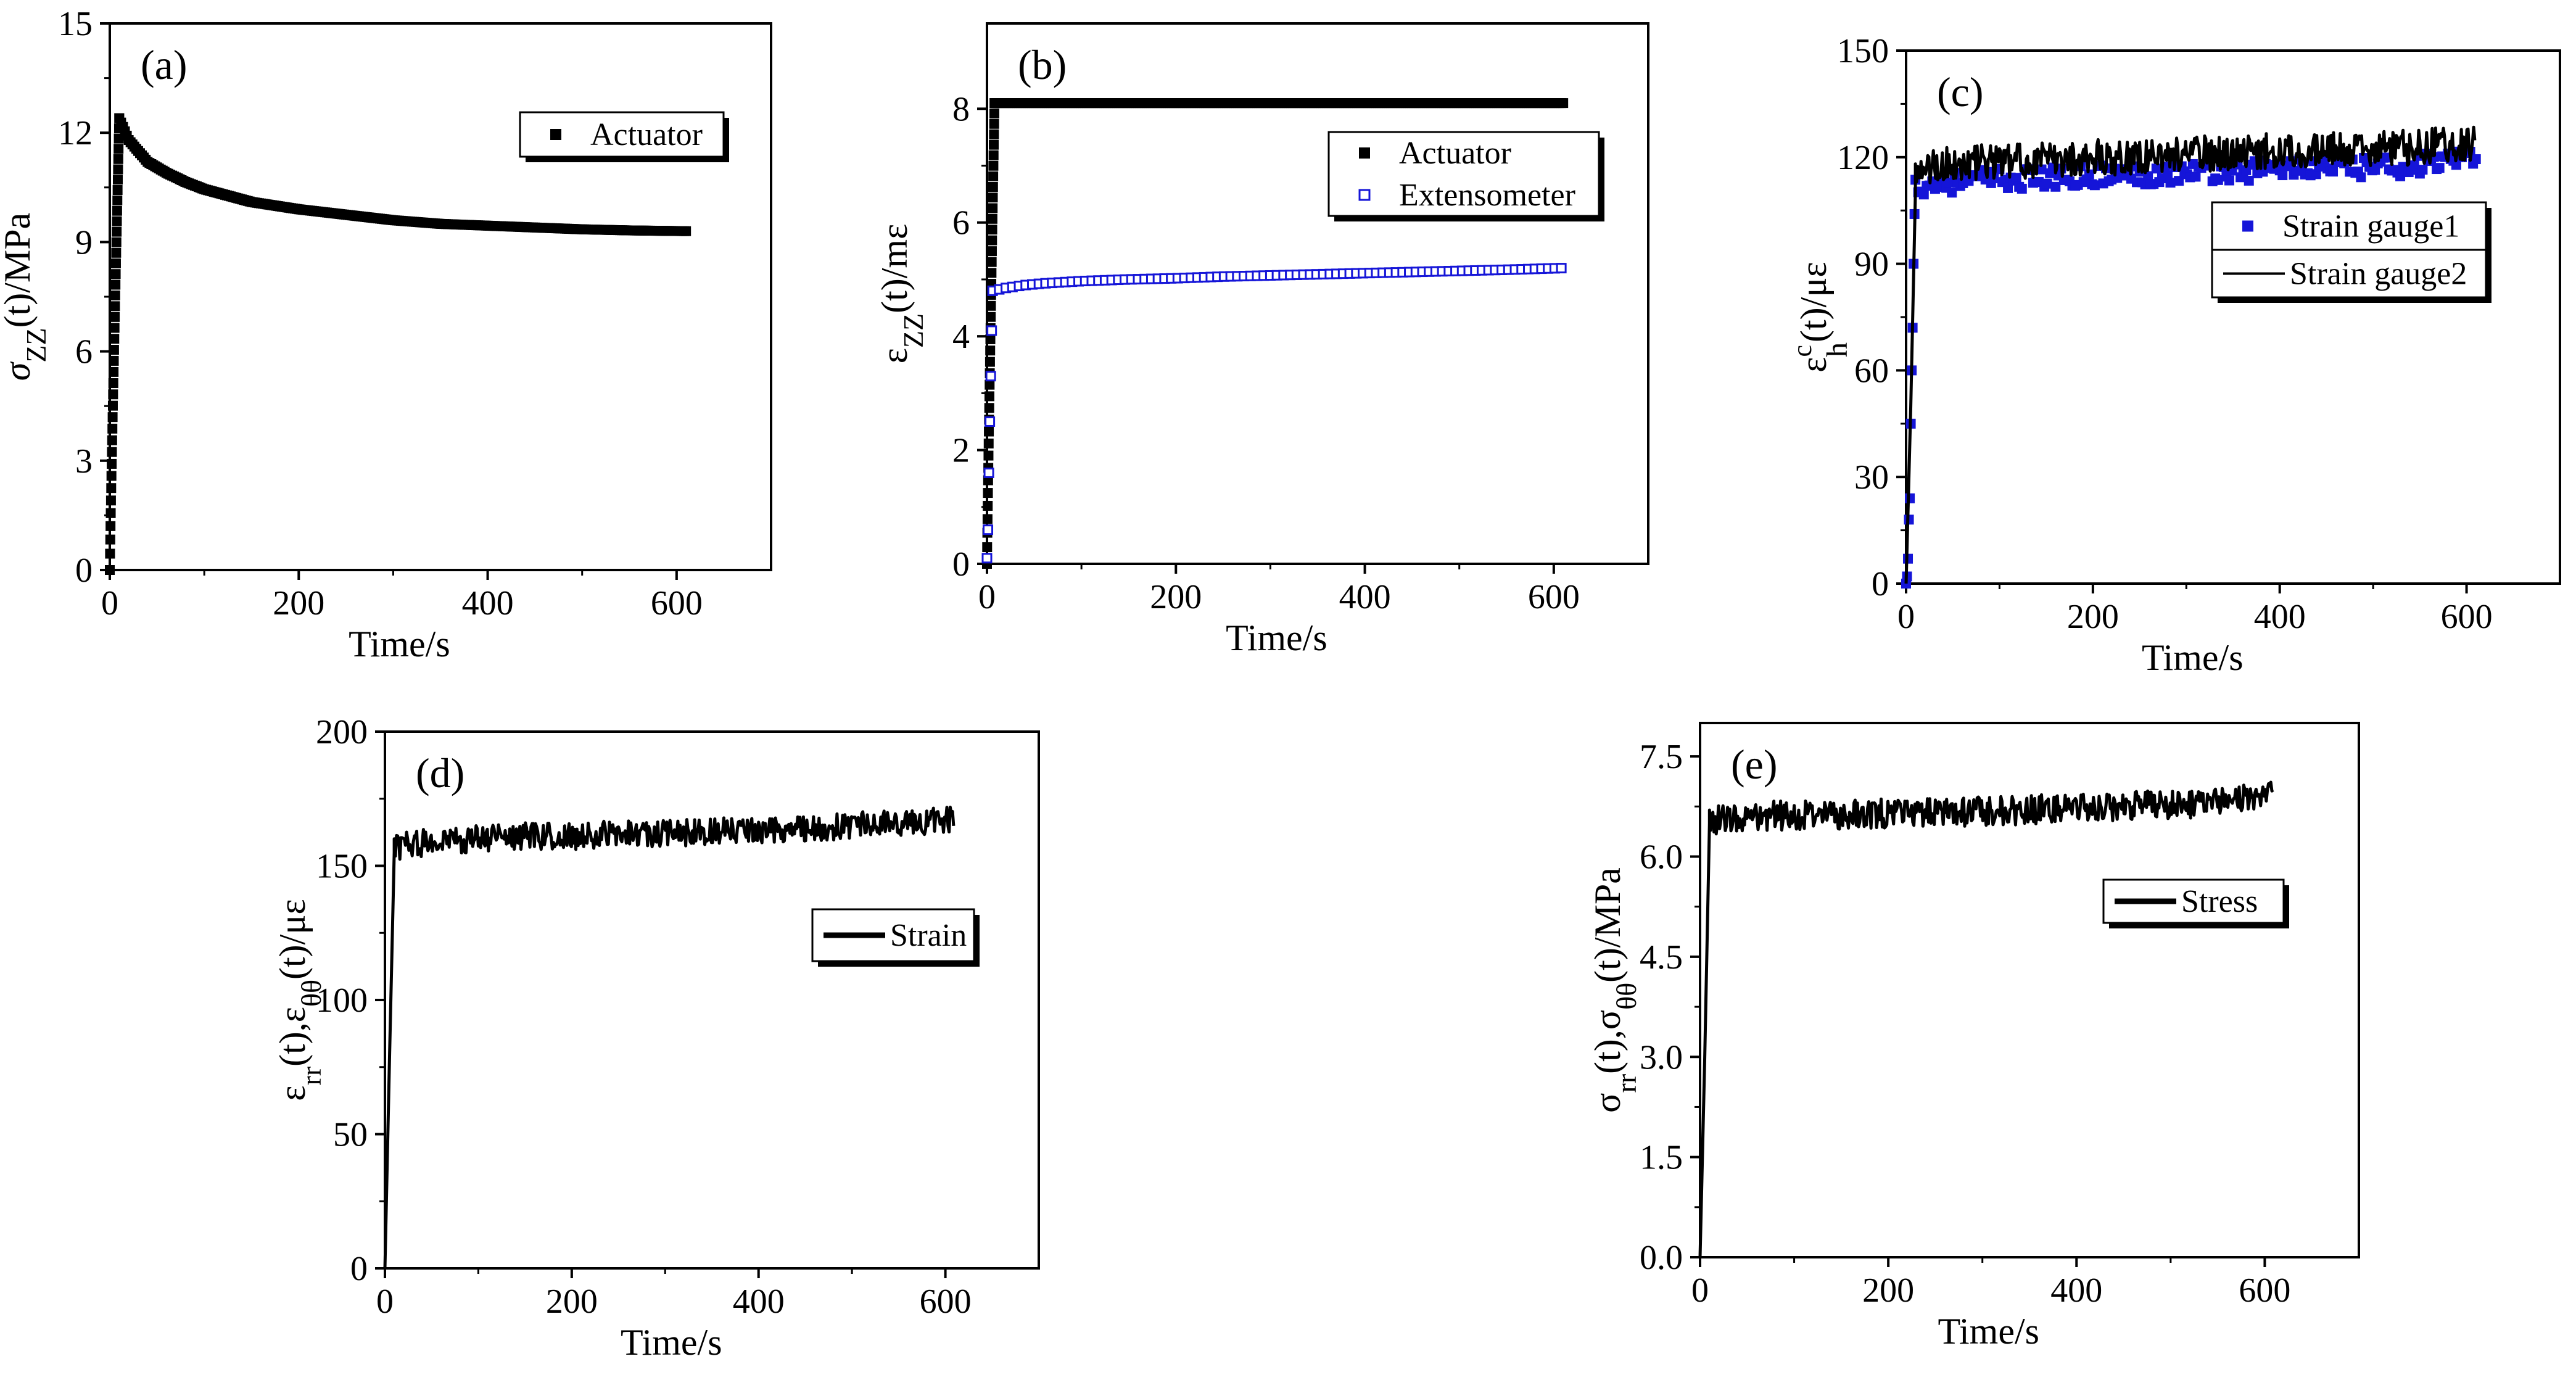  I want to click on data-line, so click(2190, 354).